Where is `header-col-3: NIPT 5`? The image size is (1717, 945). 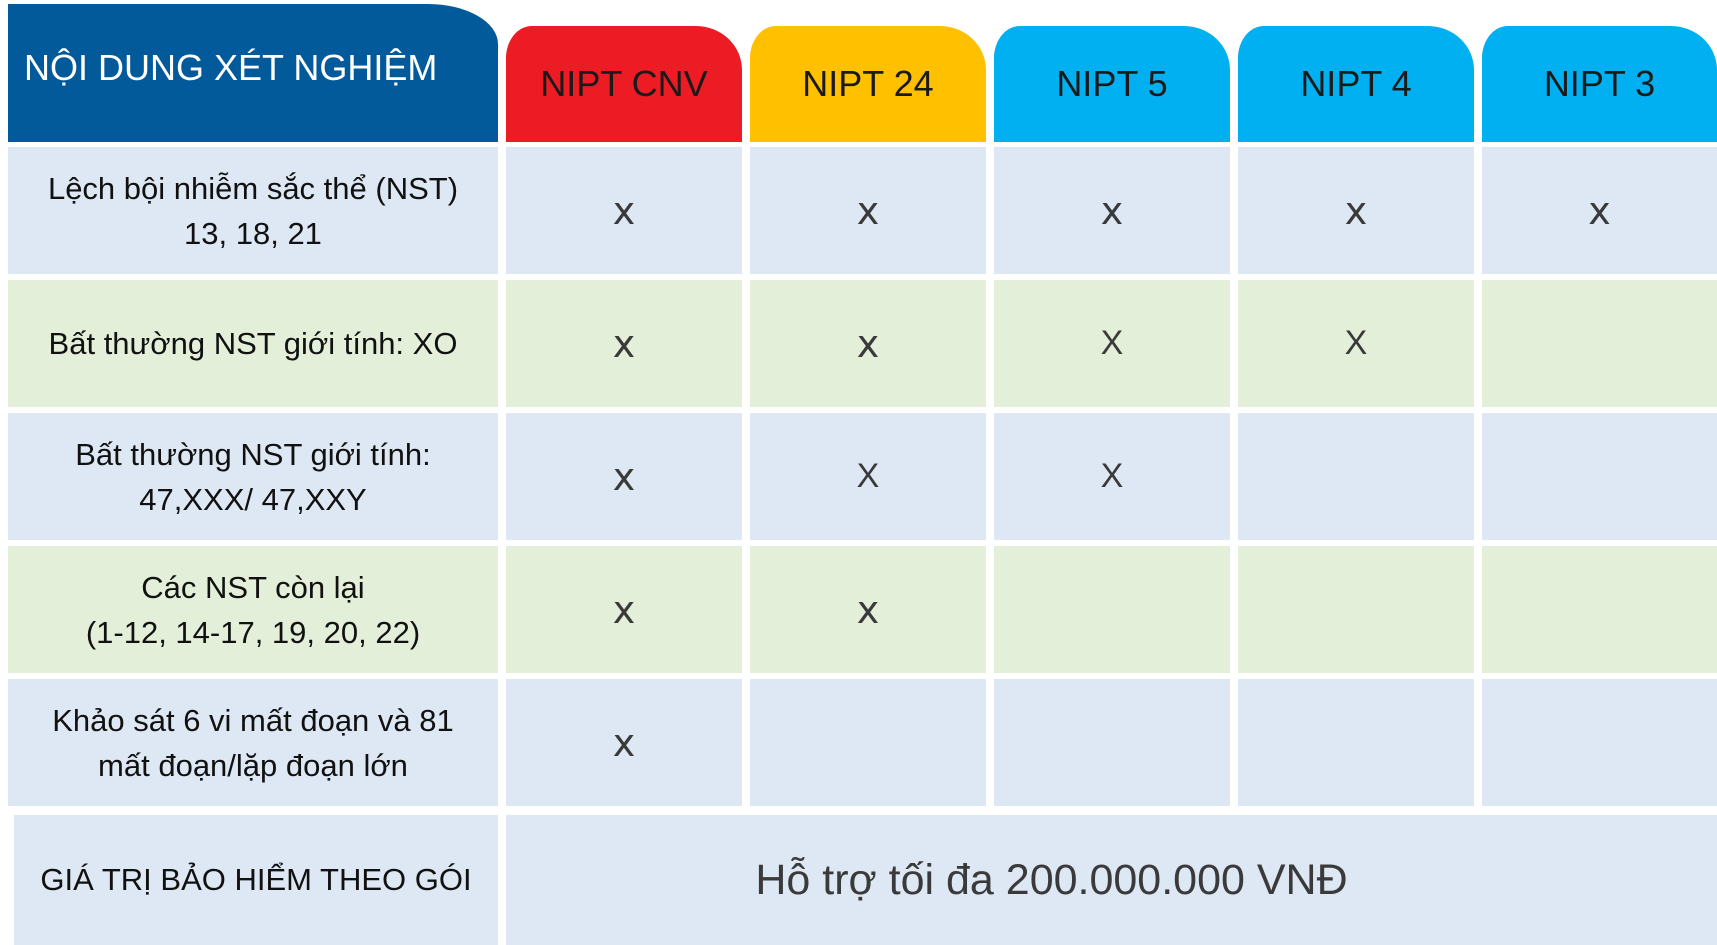 header-col-3: NIPT 5 is located at coordinates (1112, 84).